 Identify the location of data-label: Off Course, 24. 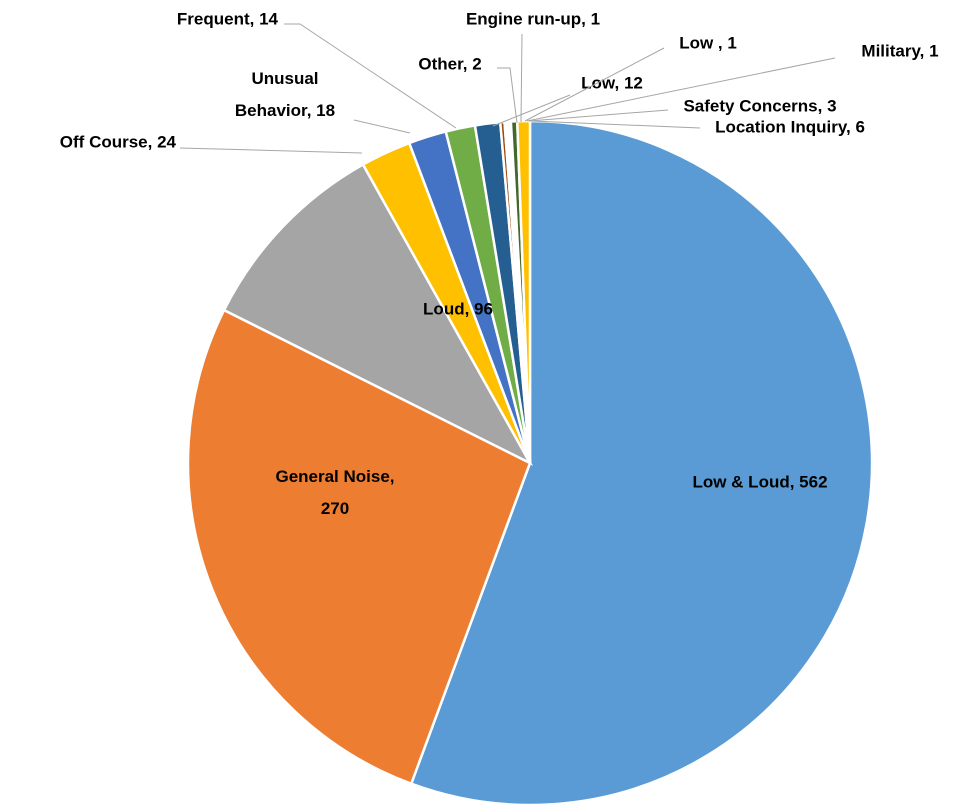
(118, 141).